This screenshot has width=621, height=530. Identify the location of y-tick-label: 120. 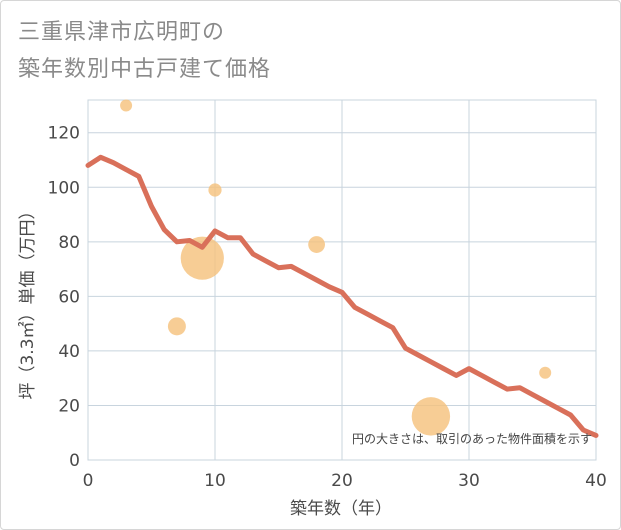
(64, 134).